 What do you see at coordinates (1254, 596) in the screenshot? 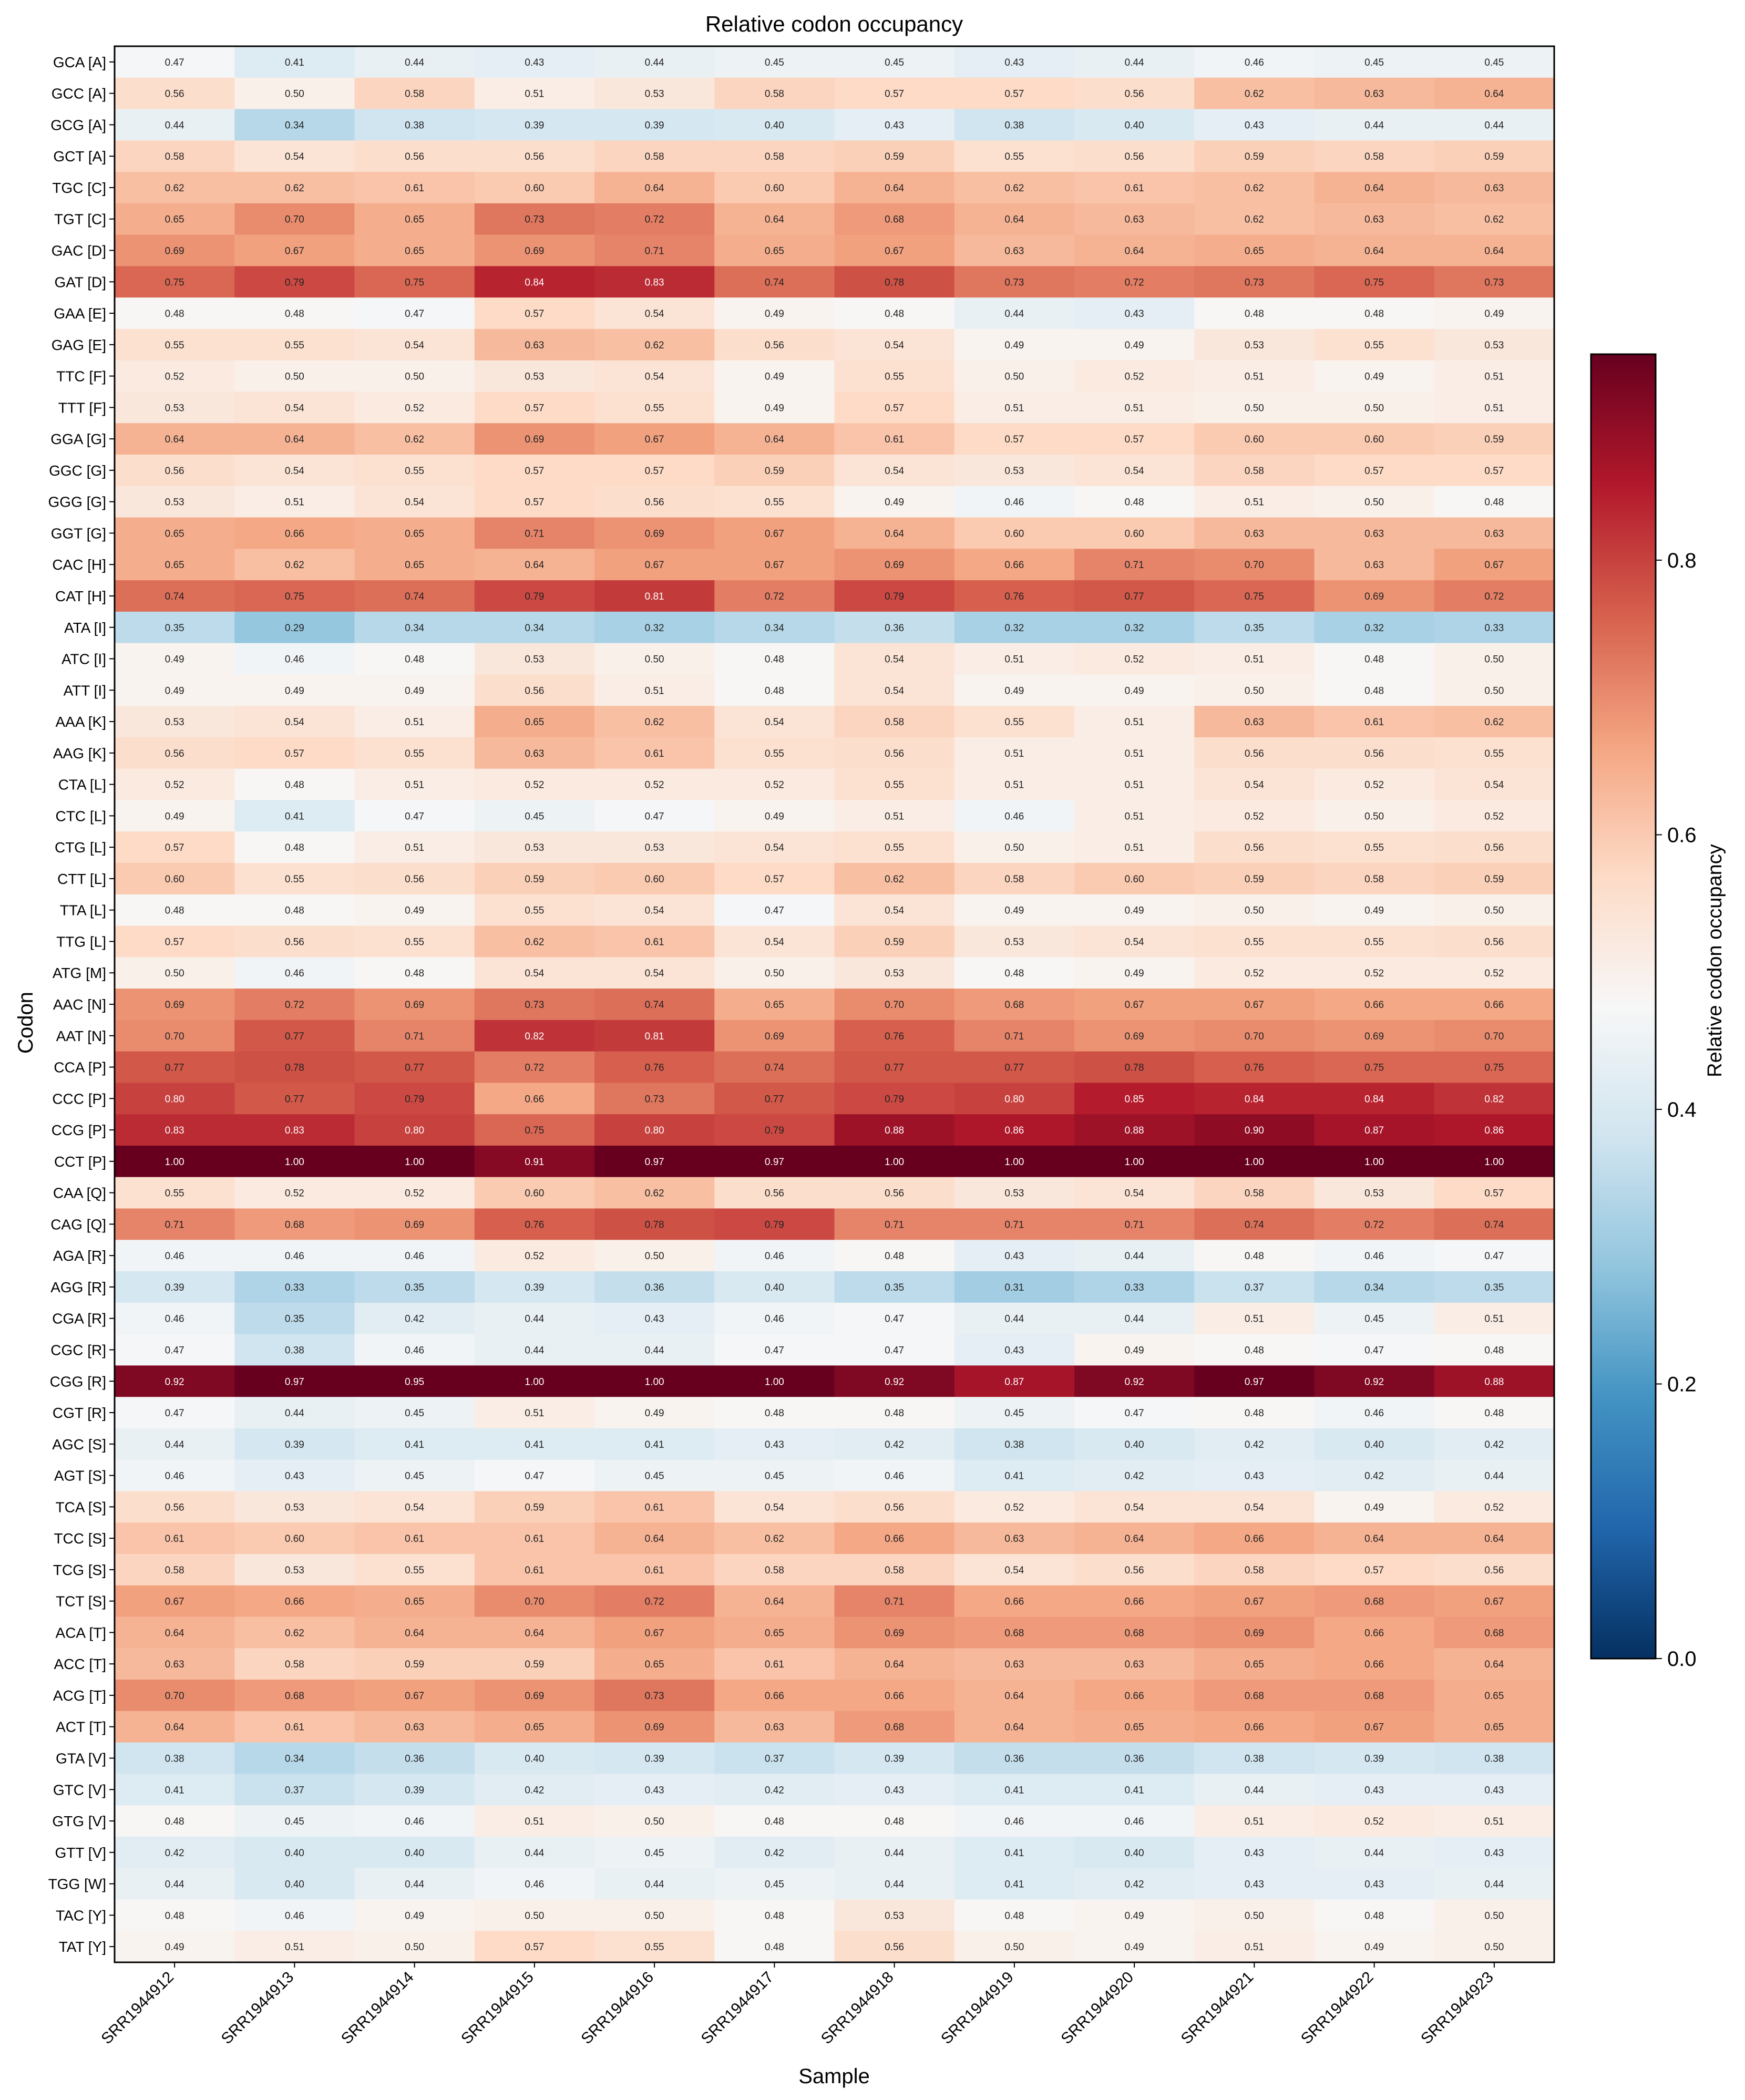
I see `cell-value-label: 0.75` at bounding box center [1254, 596].